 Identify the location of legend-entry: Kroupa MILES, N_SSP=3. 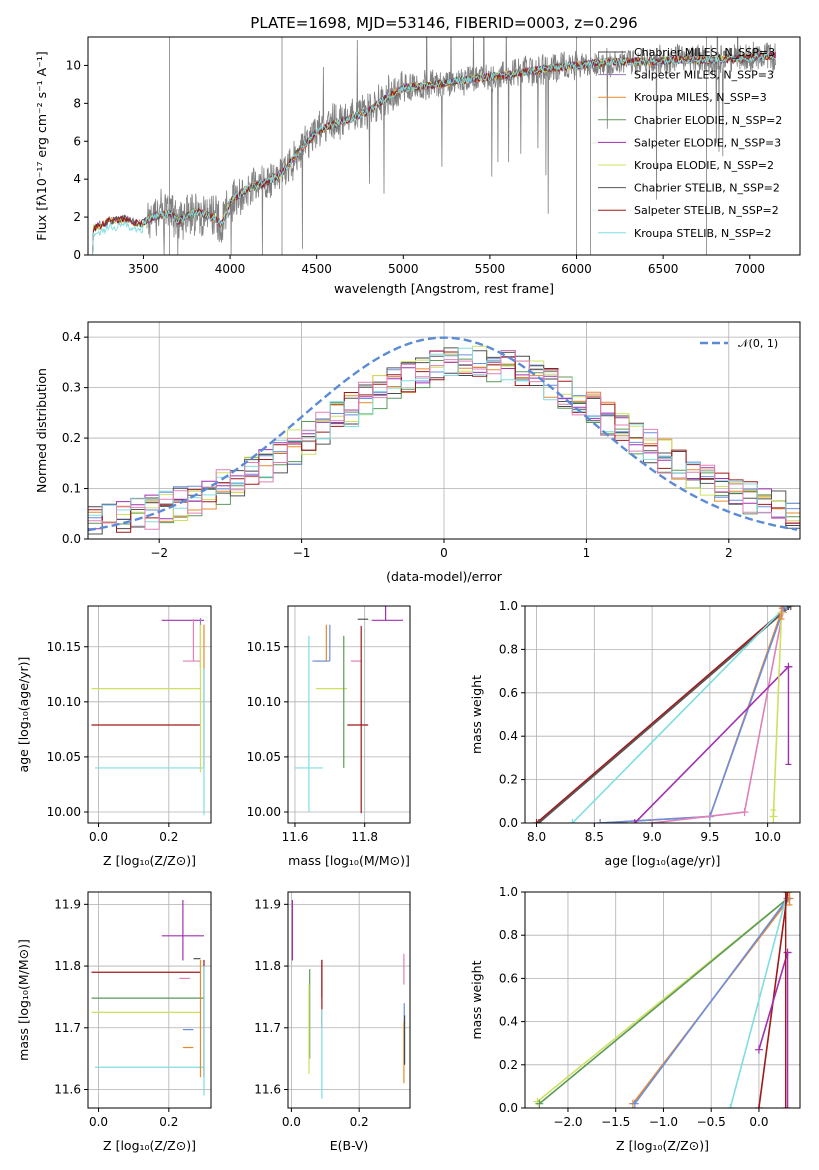
(700, 97).